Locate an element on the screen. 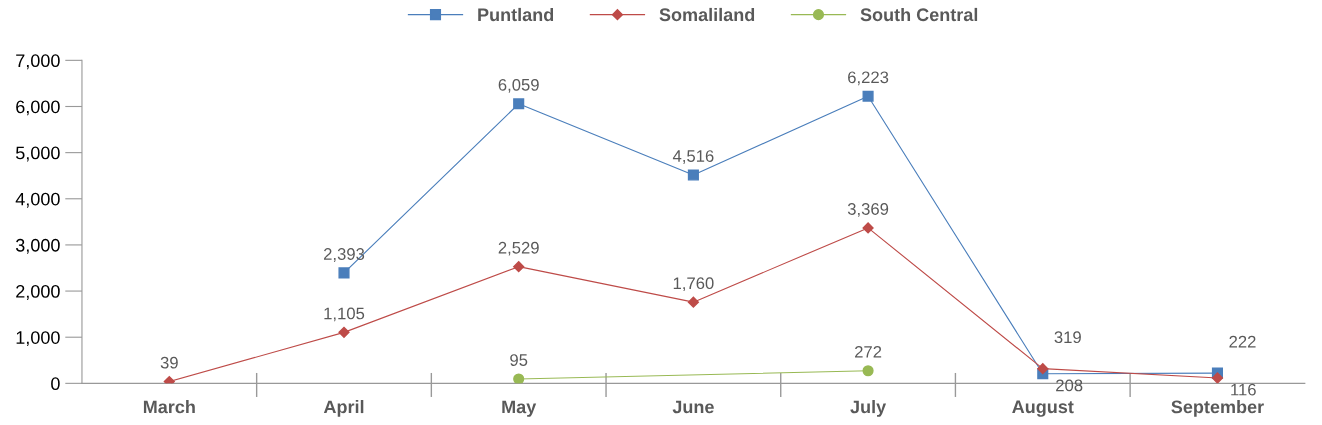 Image resolution: width=1322 pixels, height=425 pixels. data-label: 95 is located at coordinates (519, 360).